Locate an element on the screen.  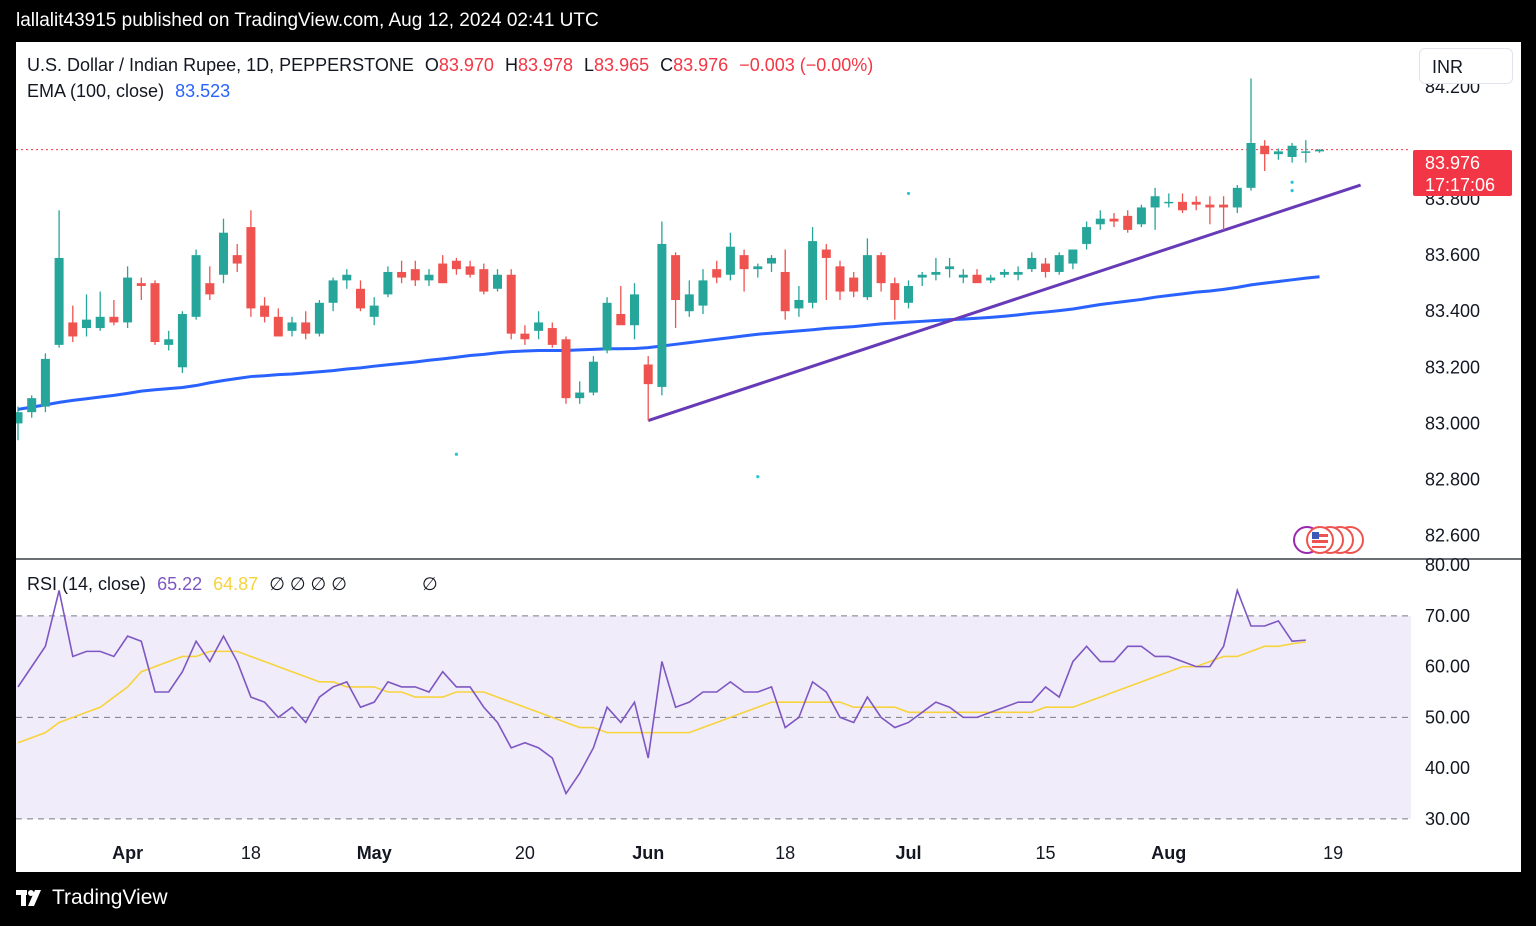
rsi-axis-label: 40.00 is located at coordinates (1447, 768).